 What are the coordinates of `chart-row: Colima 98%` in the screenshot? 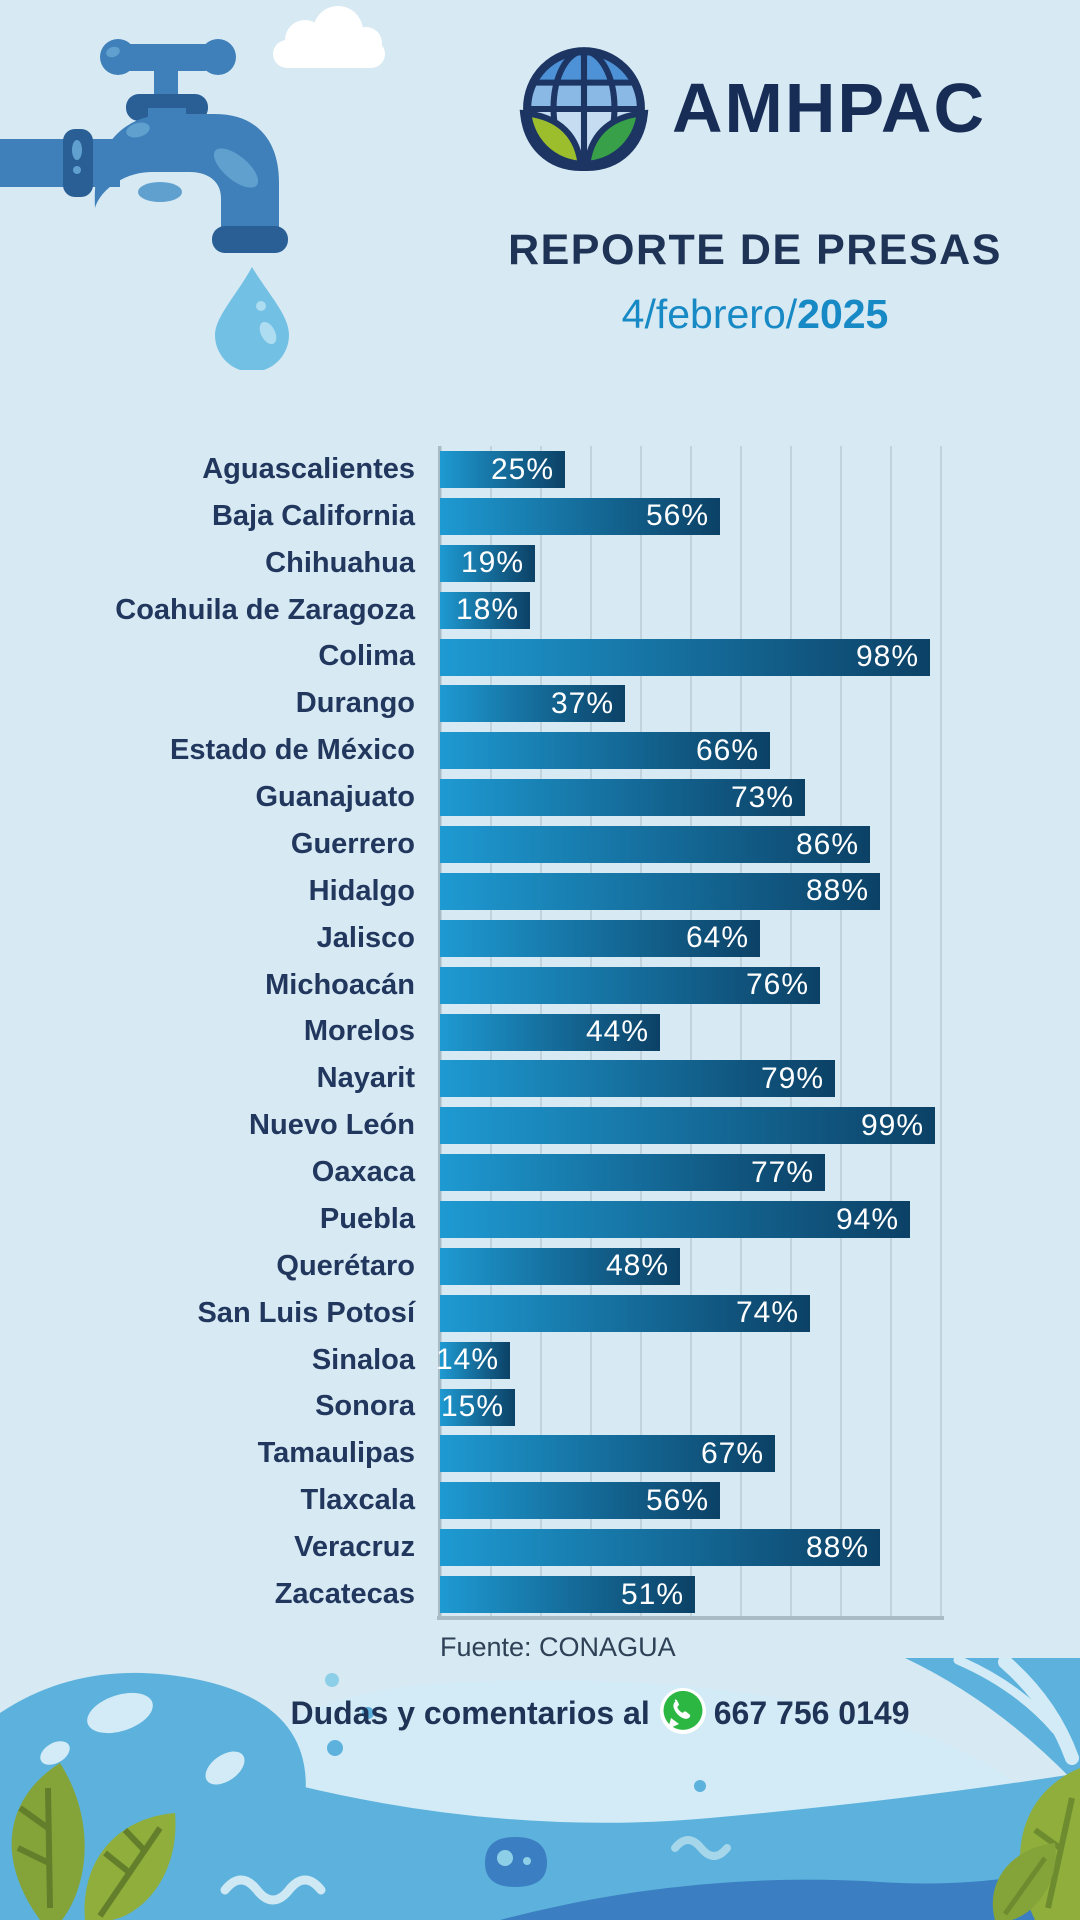 It's located at (540, 657).